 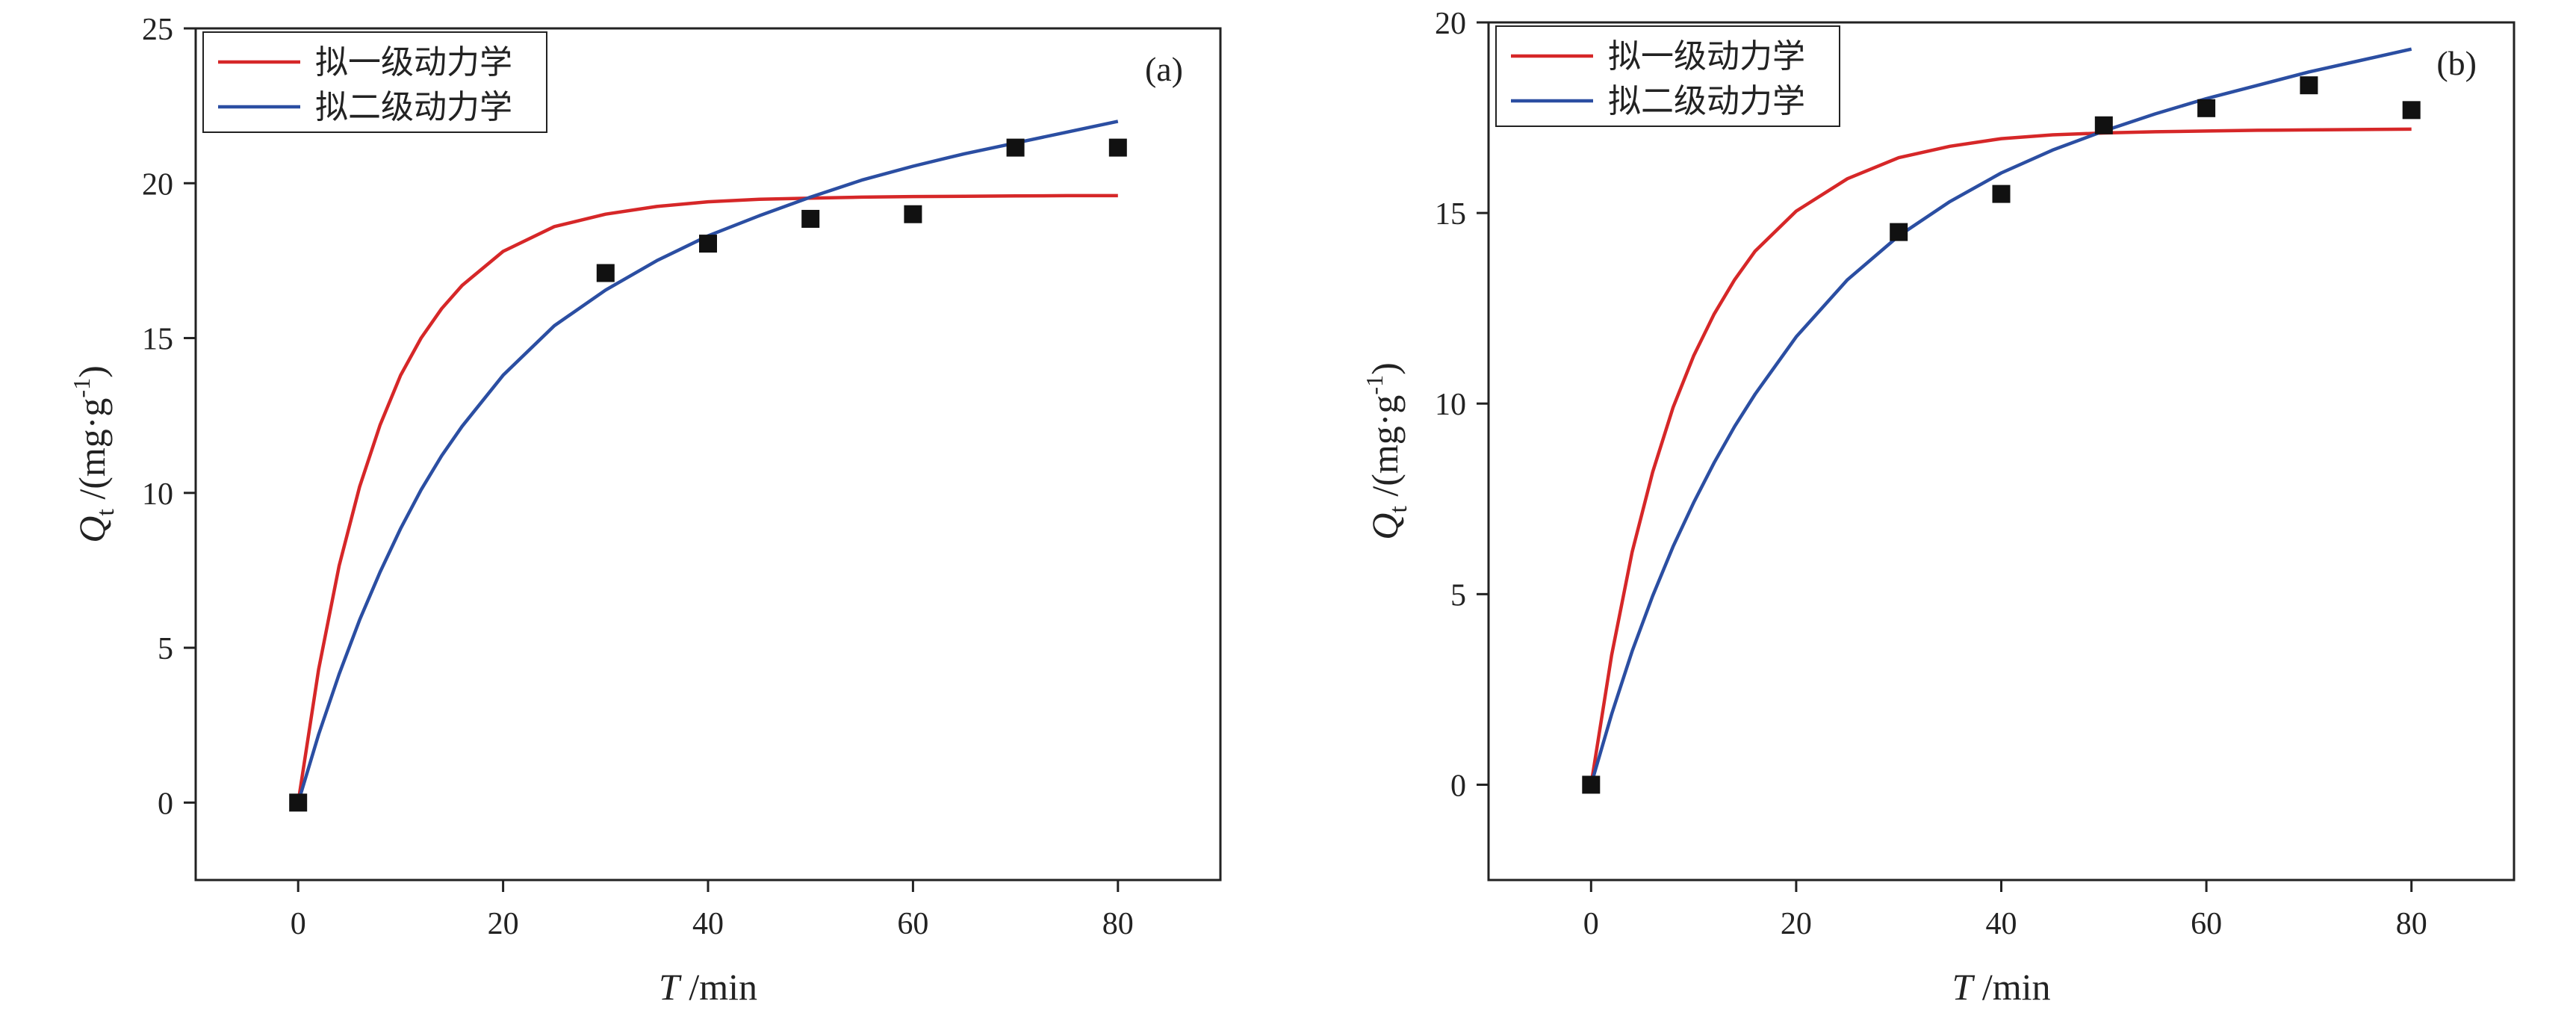 What do you see at coordinates (158, 30) in the screenshot?
I see `y-tick-label: 25` at bounding box center [158, 30].